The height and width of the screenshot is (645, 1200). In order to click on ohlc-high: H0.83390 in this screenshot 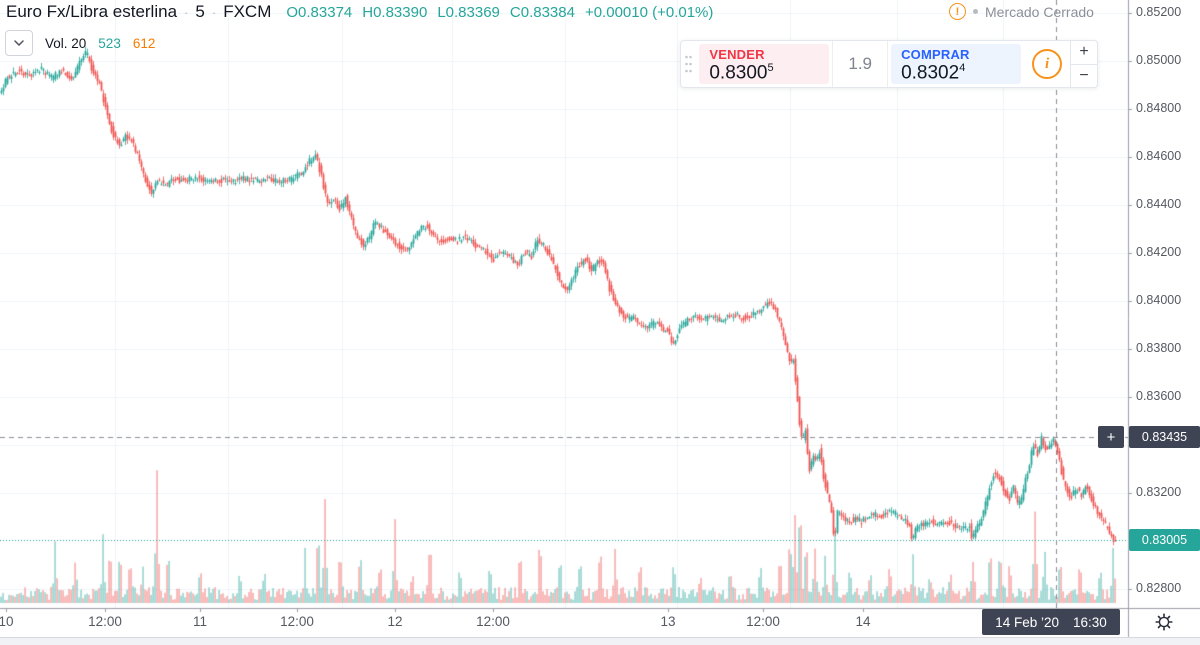, I will do `click(395, 12)`.